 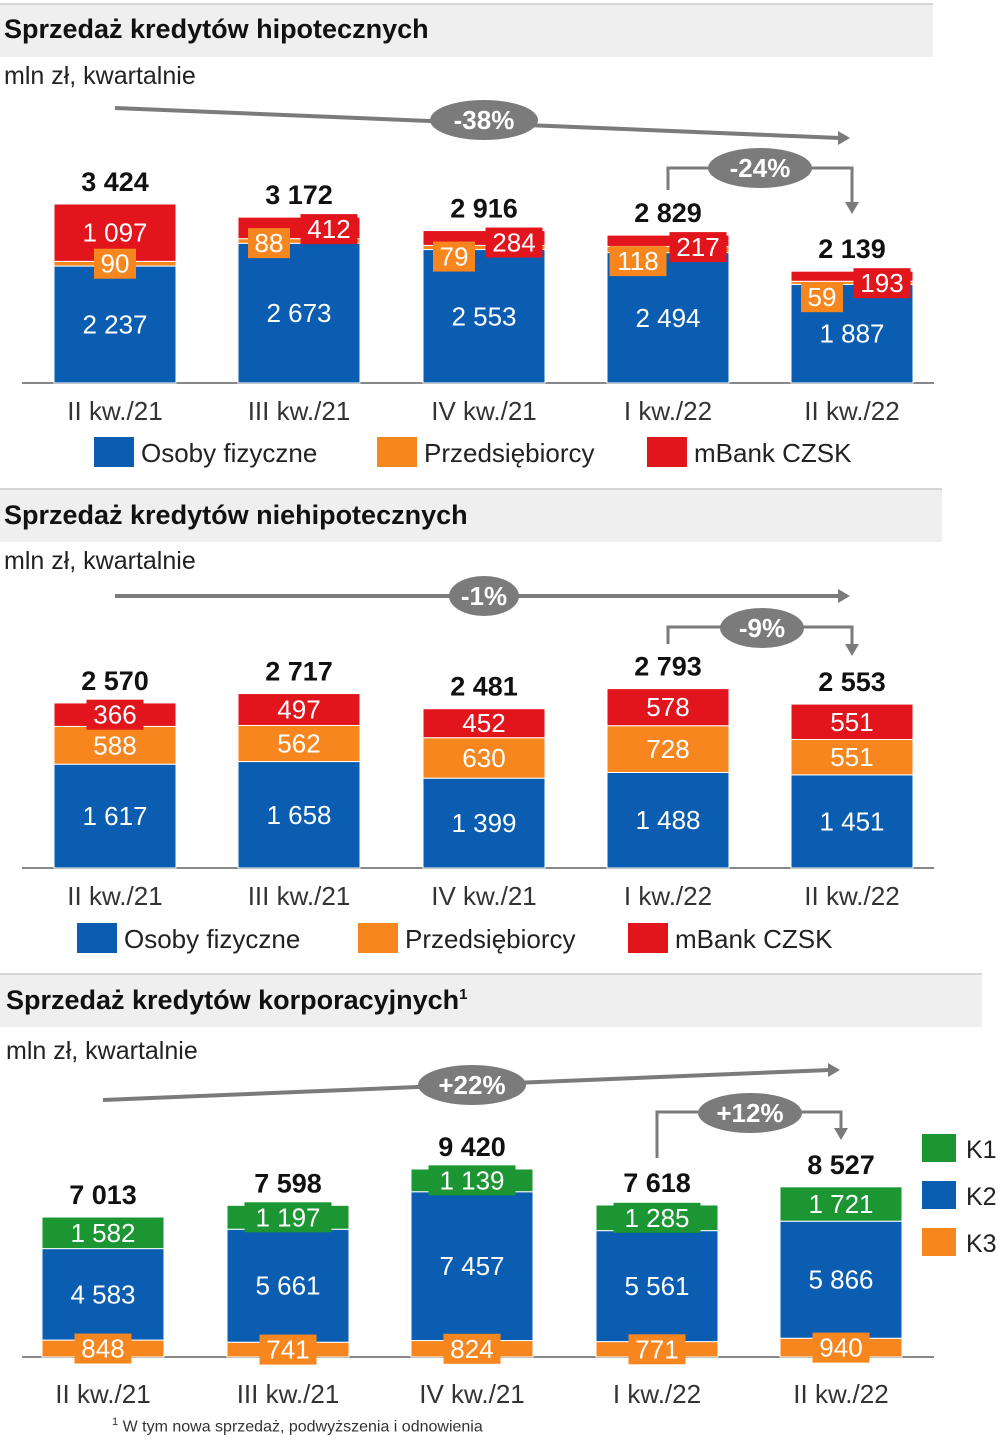 I want to click on chart-3-value-label: 5 561, so click(x=656, y=1286).